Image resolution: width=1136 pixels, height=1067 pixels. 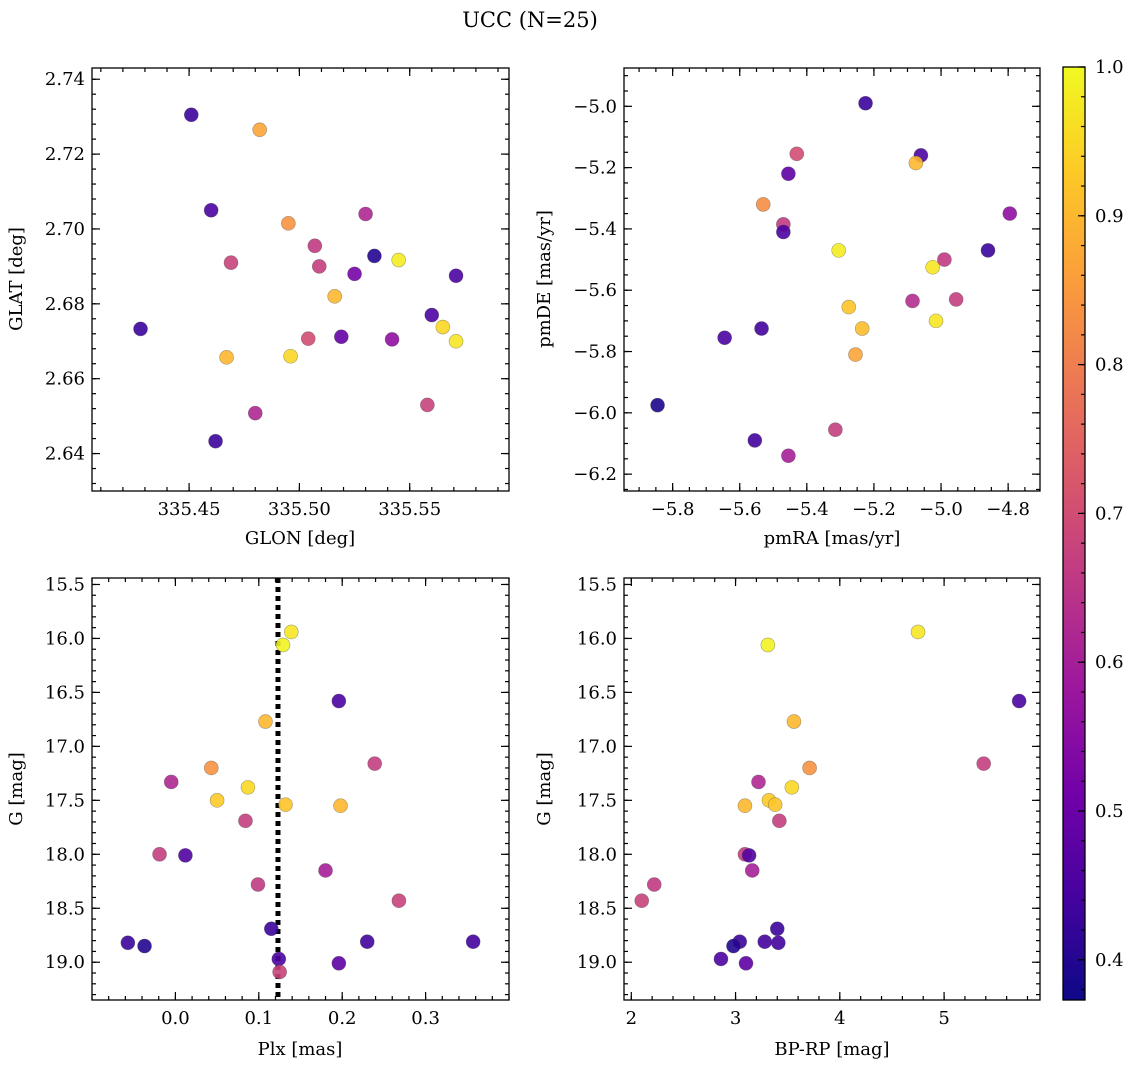 I want to click on axes-frame, so click(x=832, y=789).